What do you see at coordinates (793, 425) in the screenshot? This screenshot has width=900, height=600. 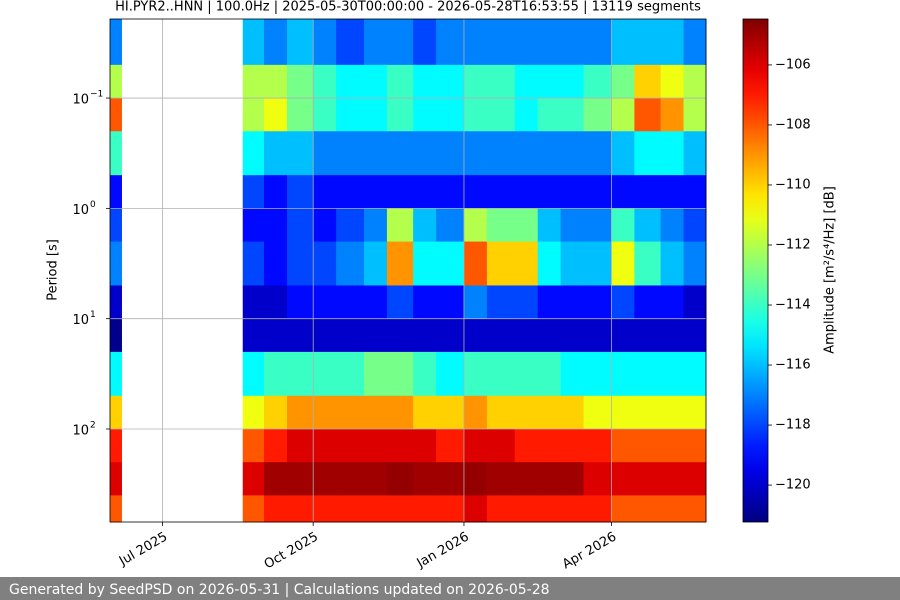 I see `colorbar-tick-label: −118` at bounding box center [793, 425].